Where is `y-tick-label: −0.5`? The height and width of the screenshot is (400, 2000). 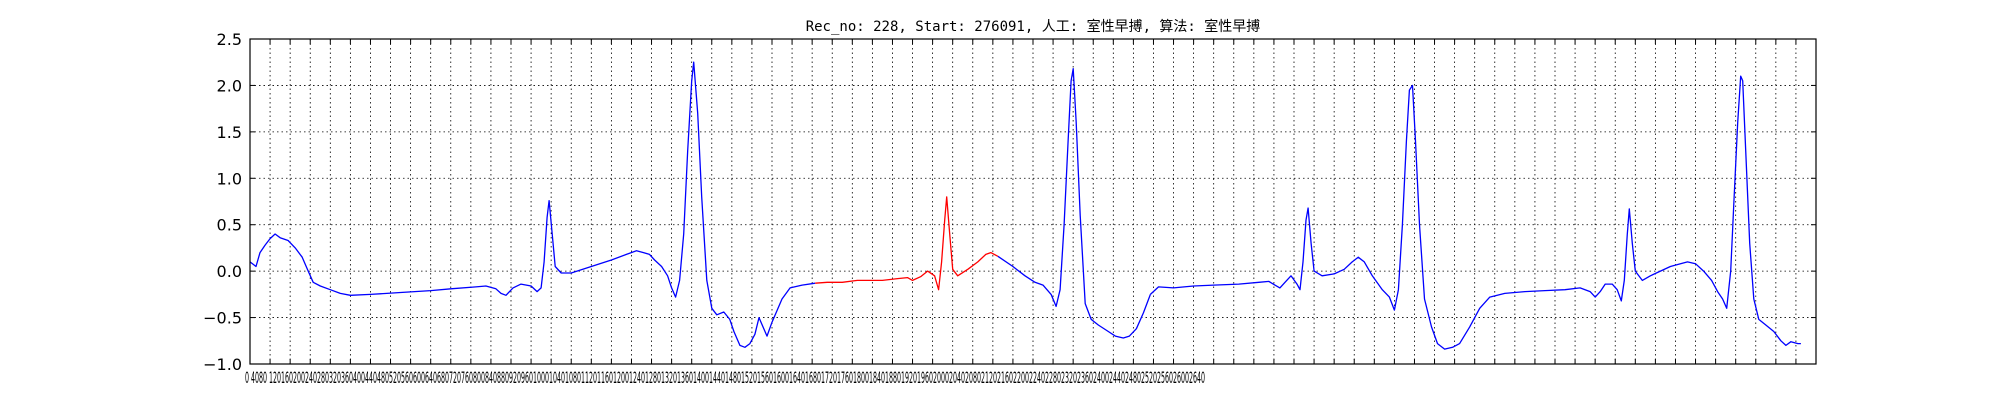 y-tick-label: −0.5 is located at coordinates (222, 318).